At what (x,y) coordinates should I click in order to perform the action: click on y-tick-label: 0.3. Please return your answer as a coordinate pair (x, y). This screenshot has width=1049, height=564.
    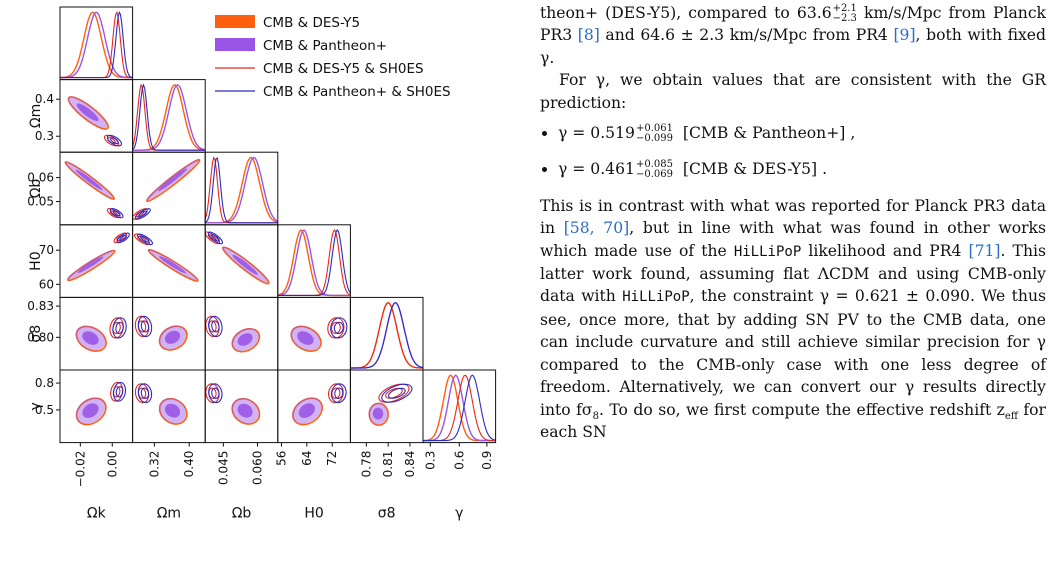
    Looking at the image, I should click on (44, 136).